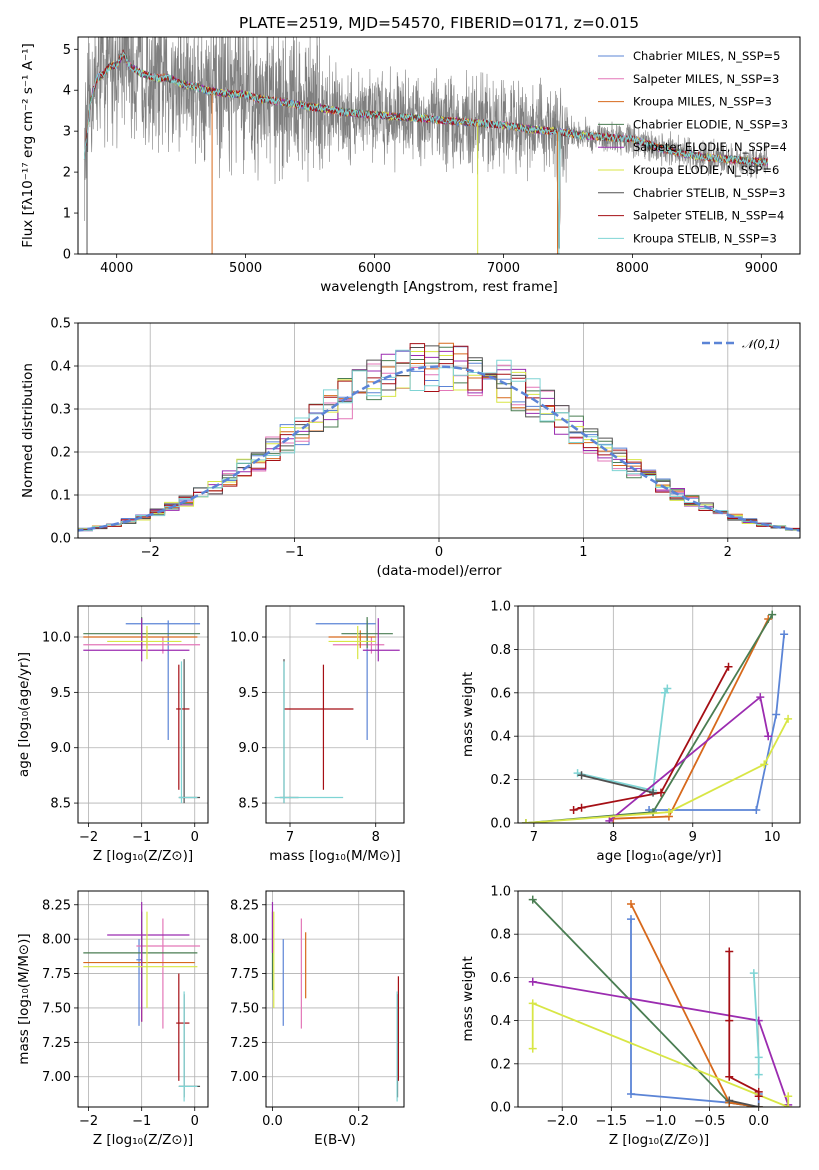  I want to click on y-axis-label: mass [log₁₀(M/M⊙)], so click(24, 998).